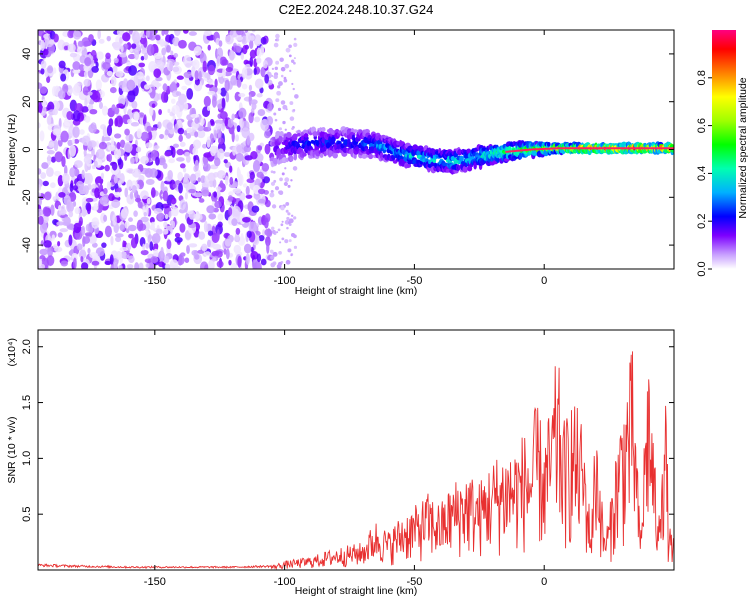 The width and height of the screenshot is (750, 600). Describe the element at coordinates (702, 173) in the screenshot. I see `colorbar-tick-label: 0.4` at that location.